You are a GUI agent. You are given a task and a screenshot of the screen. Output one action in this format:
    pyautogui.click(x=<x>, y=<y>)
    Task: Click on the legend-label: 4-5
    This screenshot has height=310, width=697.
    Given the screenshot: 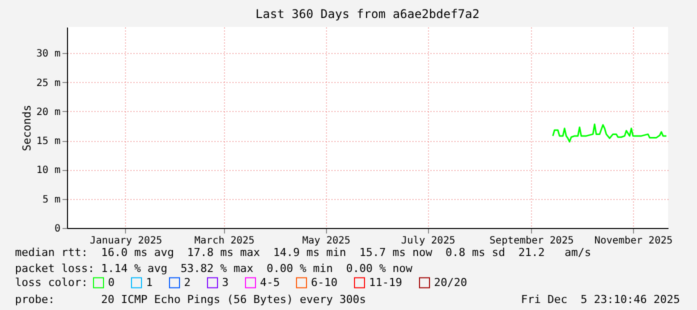 What is the action you would take?
    pyautogui.click(x=270, y=282)
    